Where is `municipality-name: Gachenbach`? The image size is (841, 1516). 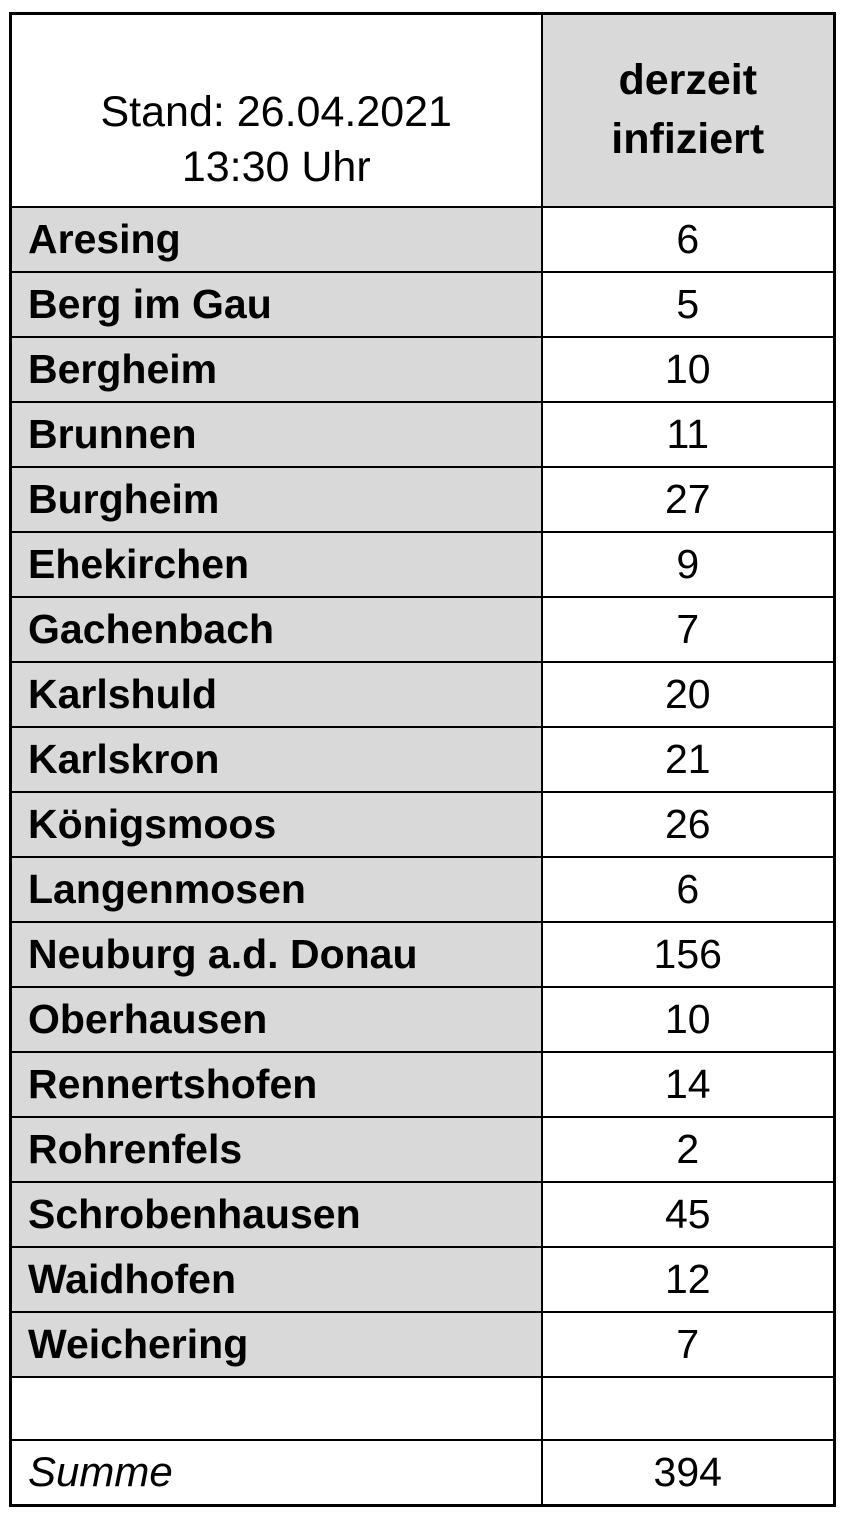 municipality-name: Gachenbach is located at coordinates (276, 629).